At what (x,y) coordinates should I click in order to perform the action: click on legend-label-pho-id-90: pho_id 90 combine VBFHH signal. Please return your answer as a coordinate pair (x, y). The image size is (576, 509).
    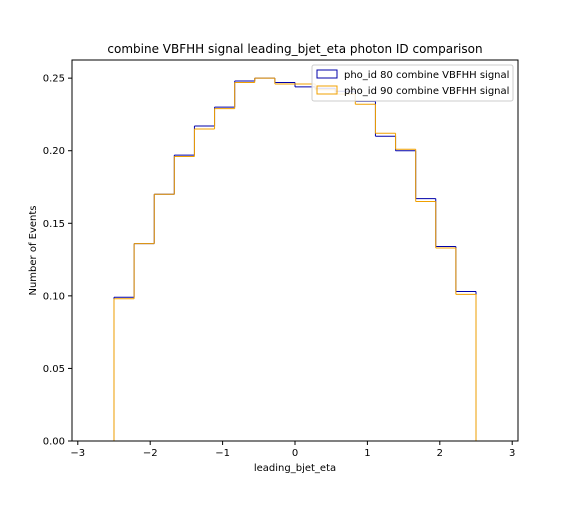
    Looking at the image, I should click on (426, 91).